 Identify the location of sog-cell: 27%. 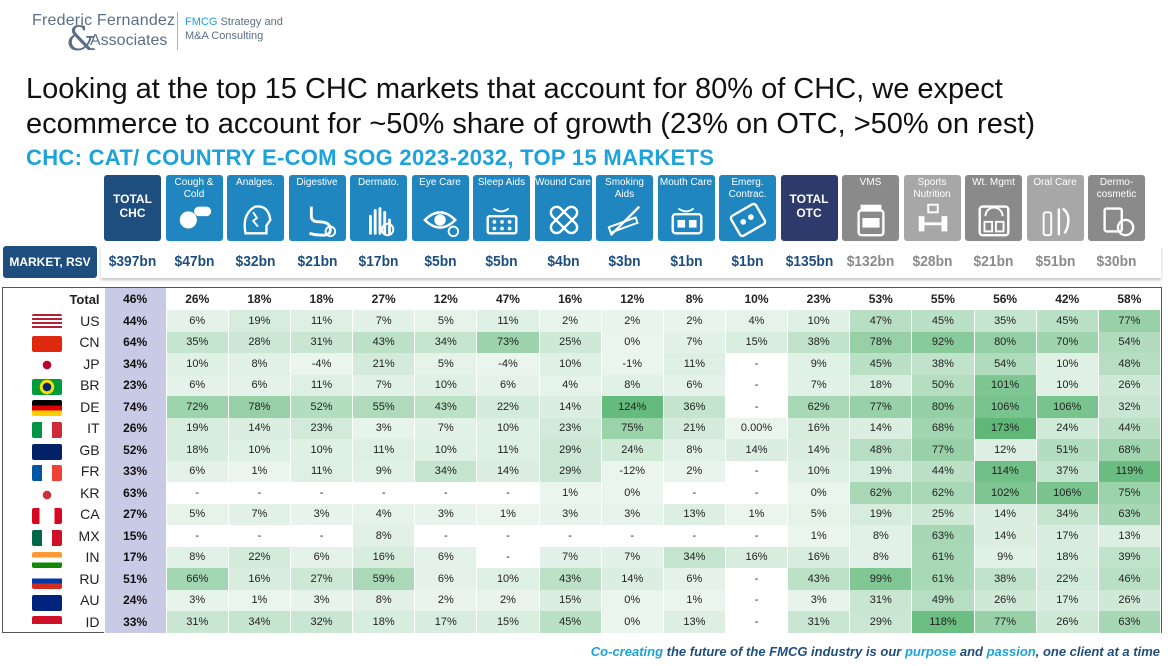
(322, 579).